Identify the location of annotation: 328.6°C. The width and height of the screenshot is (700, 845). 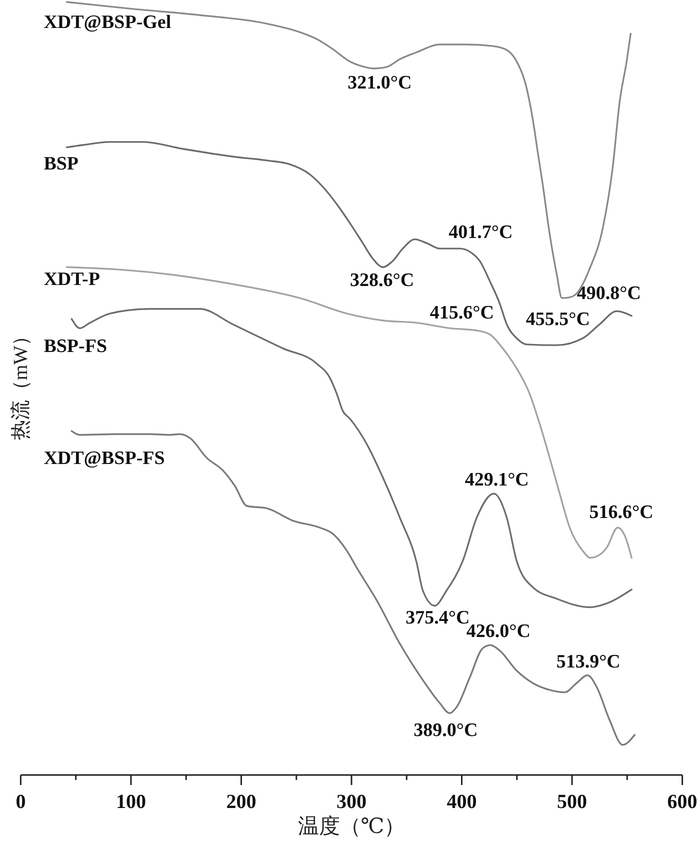
(382, 280).